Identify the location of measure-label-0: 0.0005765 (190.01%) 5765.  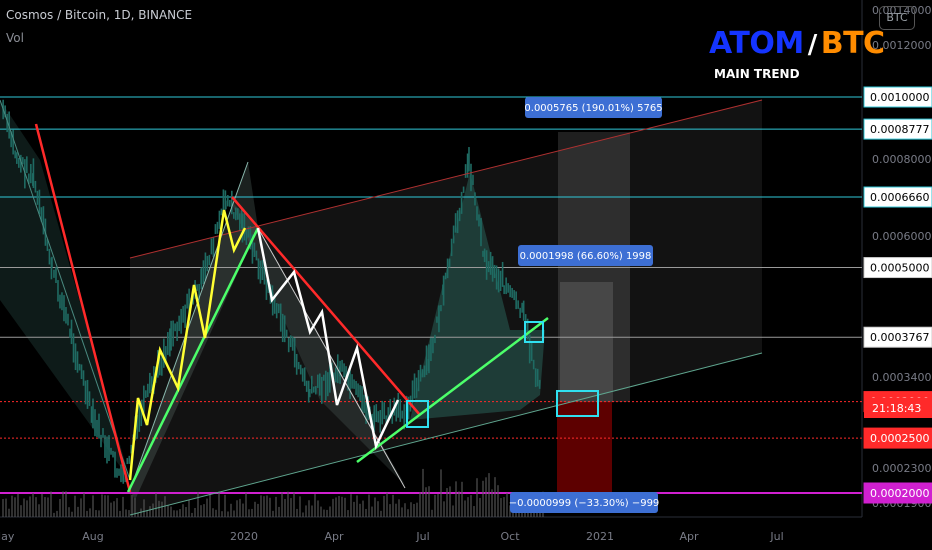
(593, 108).